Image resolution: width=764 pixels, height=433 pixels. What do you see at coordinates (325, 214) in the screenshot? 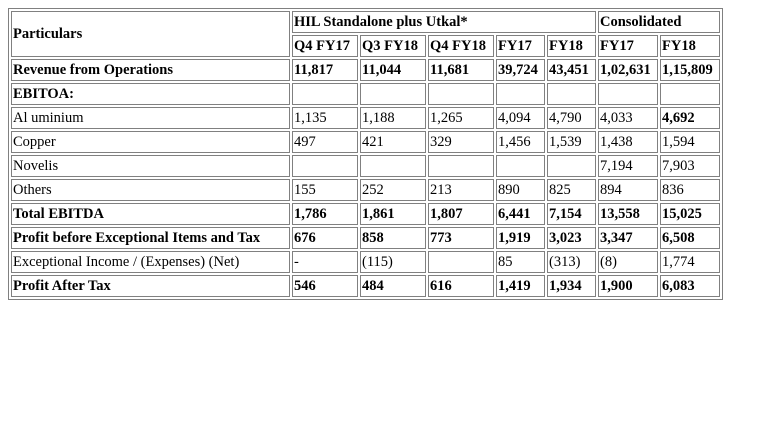
I see `table-cell: 1,786` at bounding box center [325, 214].